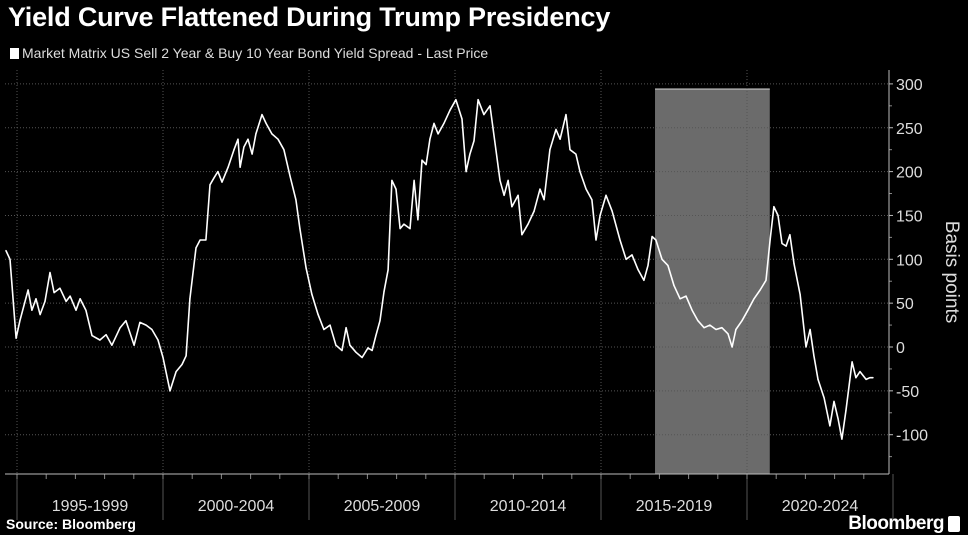 The width and height of the screenshot is (968, 535). I want to click on bloomberg-logo: Bloomberg, so click(904, 524).